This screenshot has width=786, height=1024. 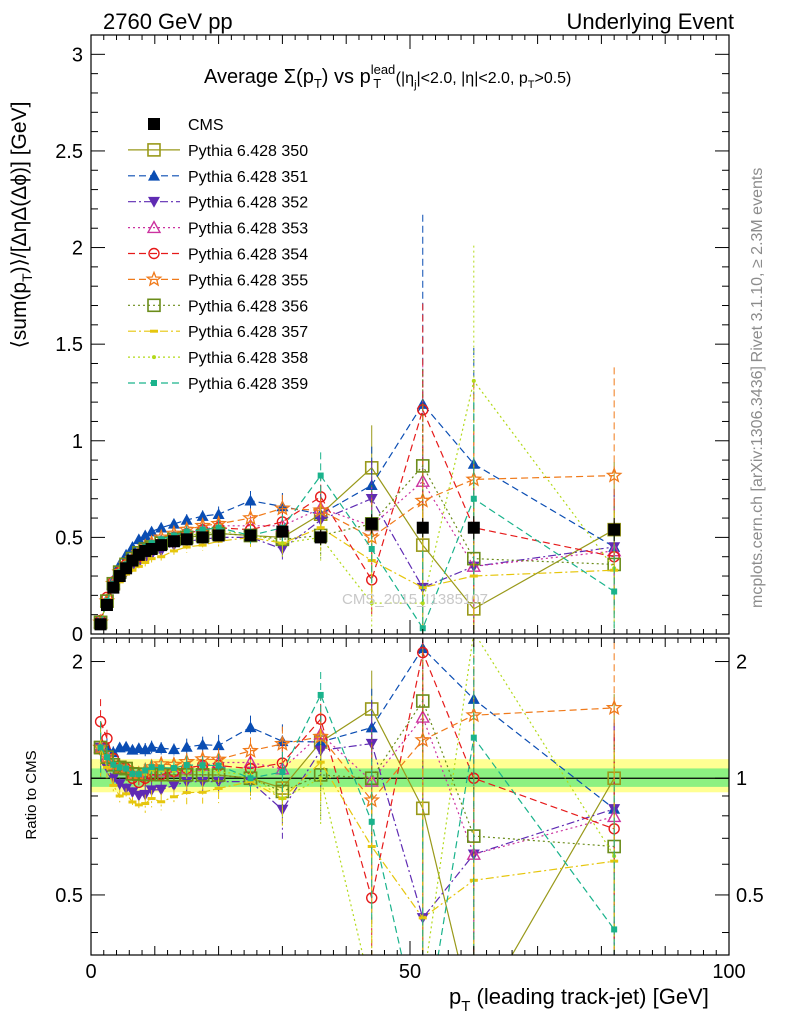 I want to click on legend-entry-352: Pythia 6.428 352, so click(x=218, y=203).